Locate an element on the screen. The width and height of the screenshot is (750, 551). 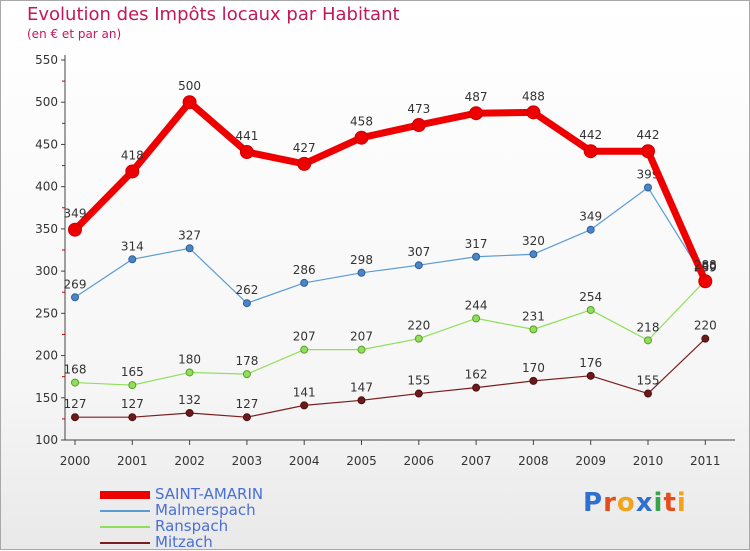
x-tick-label: 2007 is located at coordinates (476, 461).